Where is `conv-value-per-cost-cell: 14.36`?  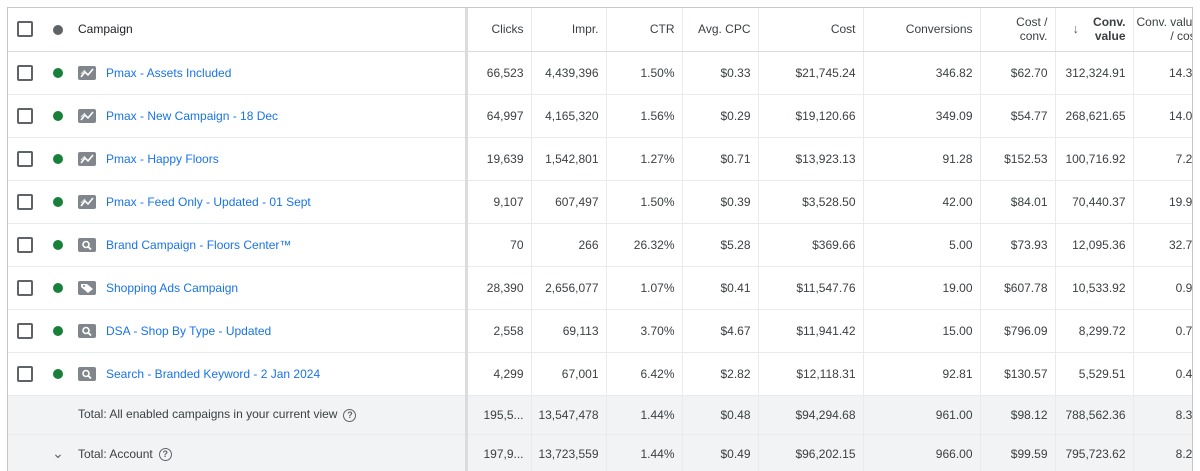 conv-value-per-cost-cell: 14.36 is located at coordinates (1162, 73).